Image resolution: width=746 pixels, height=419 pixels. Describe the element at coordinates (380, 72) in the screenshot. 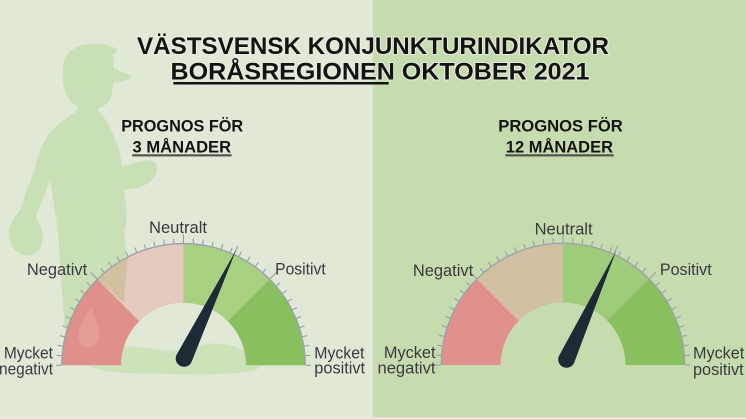

I see `svg-text: BORÅSREGIONEN OKTOBER 2021` at that location.